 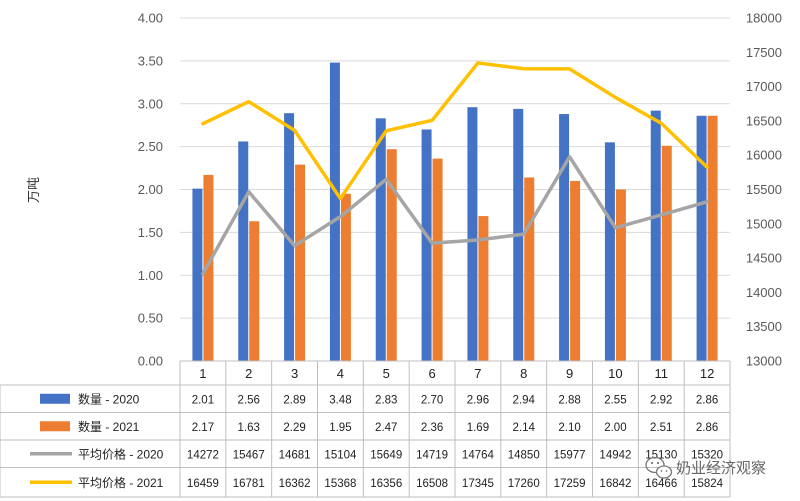 I want to click on data-label: 16781, so click(x=249, y=484).